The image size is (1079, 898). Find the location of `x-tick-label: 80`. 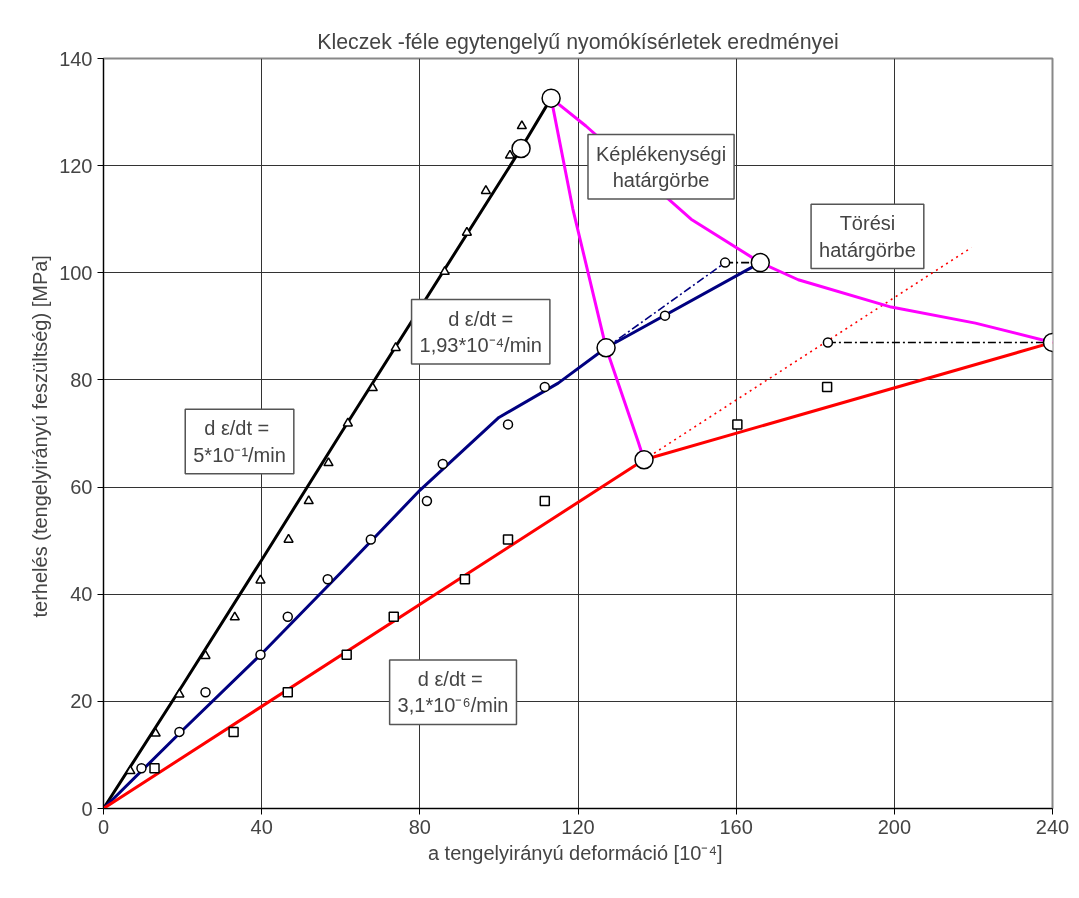

x-tick-label: 80 is located at coordinates (419, 826).